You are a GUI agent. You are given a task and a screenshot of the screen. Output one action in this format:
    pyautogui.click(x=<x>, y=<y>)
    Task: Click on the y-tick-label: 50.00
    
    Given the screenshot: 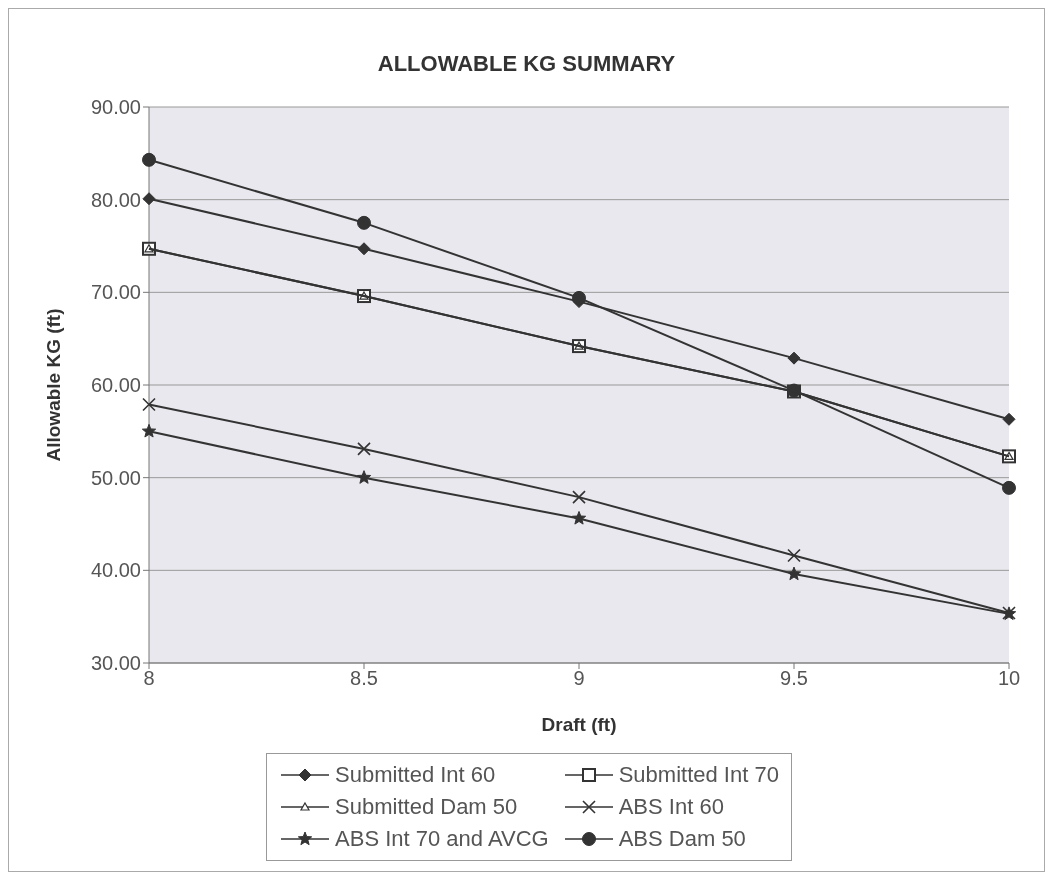 What is the action you would take?
    pyautogui.click(x=115, y=477)
    